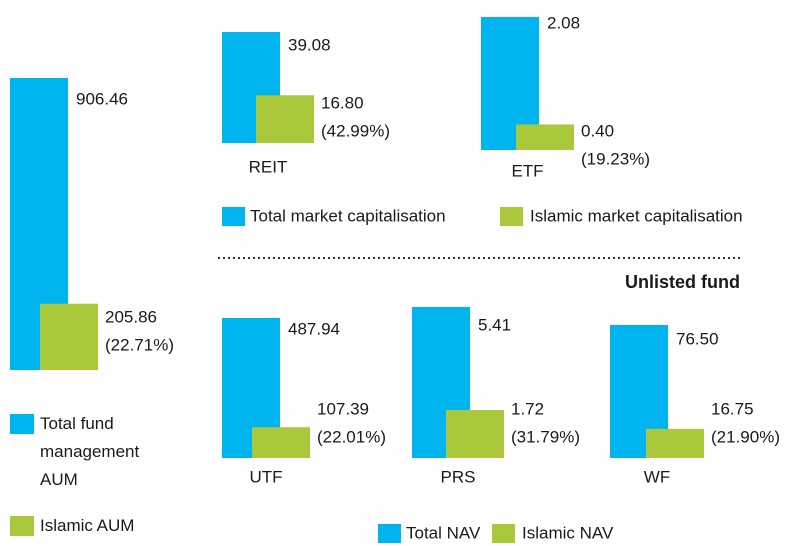 The height and width of the screenshot is (546, 795). Describe the element at coordinates (351, 436) in the screenshot. I see `percent-label: (22.01%)` at that location.